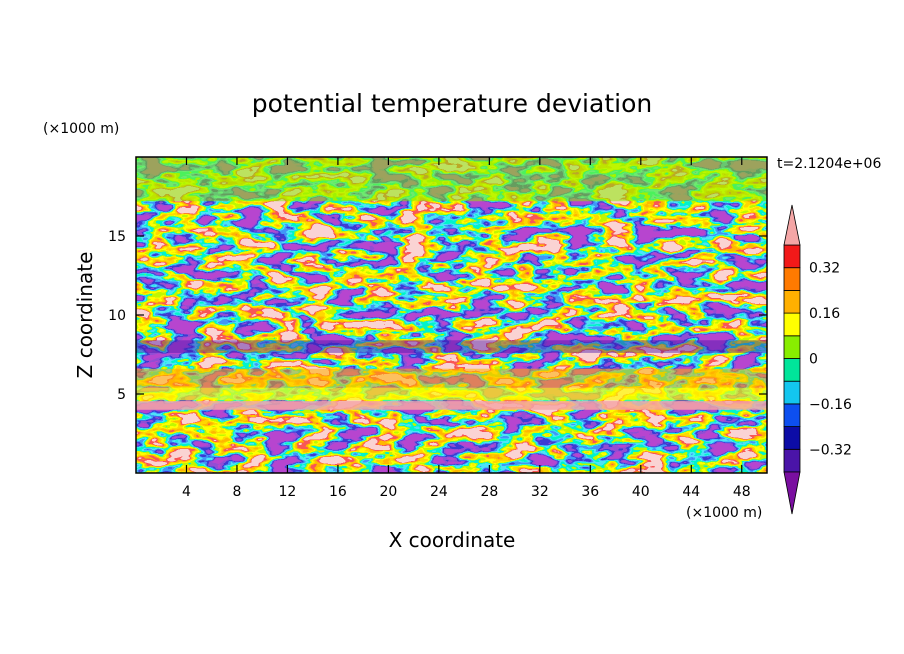  What do you see at coordinates (824, 314) in the screenshot?
I see `colorbar-label: 0.16` at bounding box center [824, 314].